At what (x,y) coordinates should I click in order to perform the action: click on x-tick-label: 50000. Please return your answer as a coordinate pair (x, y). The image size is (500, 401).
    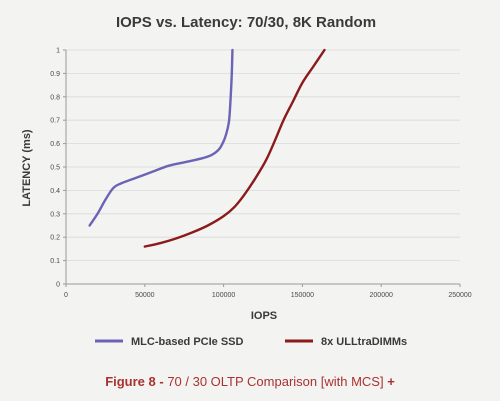
    Looking at the image, I should click on (145, 295).